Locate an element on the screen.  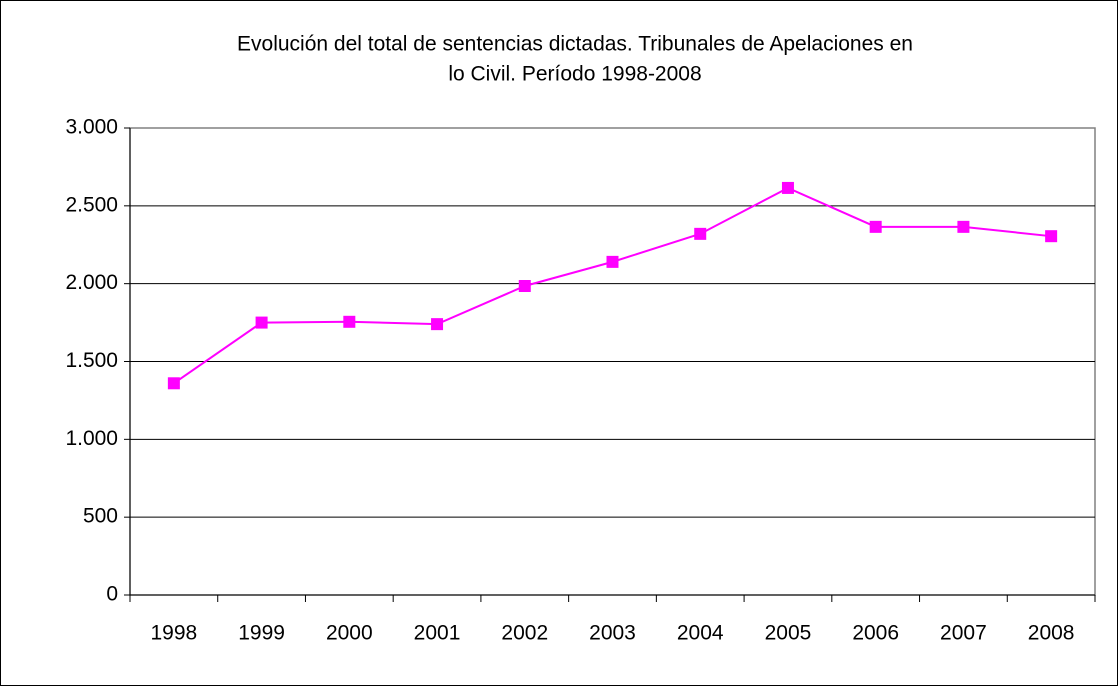
x-tick-label: 2002 is located at coordinates (524, 633).